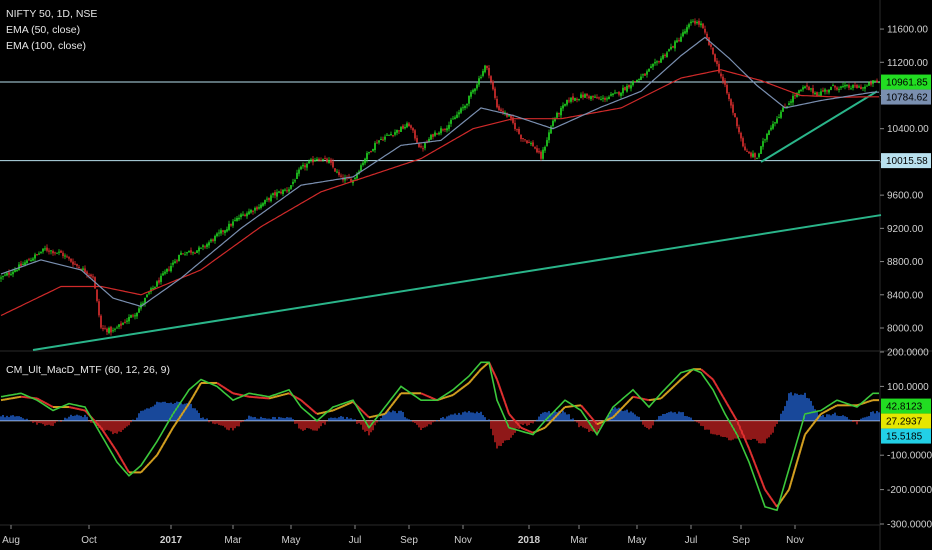 Image resolution: width=932 pixels, height=550 pixels. Describe the element at coordinates (637, 540) in the screenshot. I see `time-tick-label: May` at that location.